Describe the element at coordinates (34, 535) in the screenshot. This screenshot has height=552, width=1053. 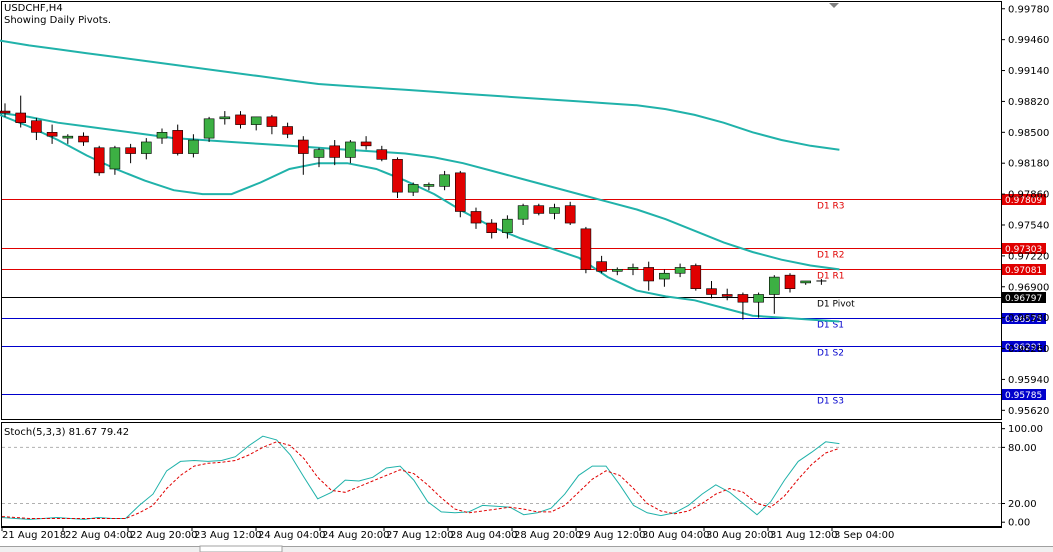
I see `time-tick-label: 21 Aug 2018` at that location.